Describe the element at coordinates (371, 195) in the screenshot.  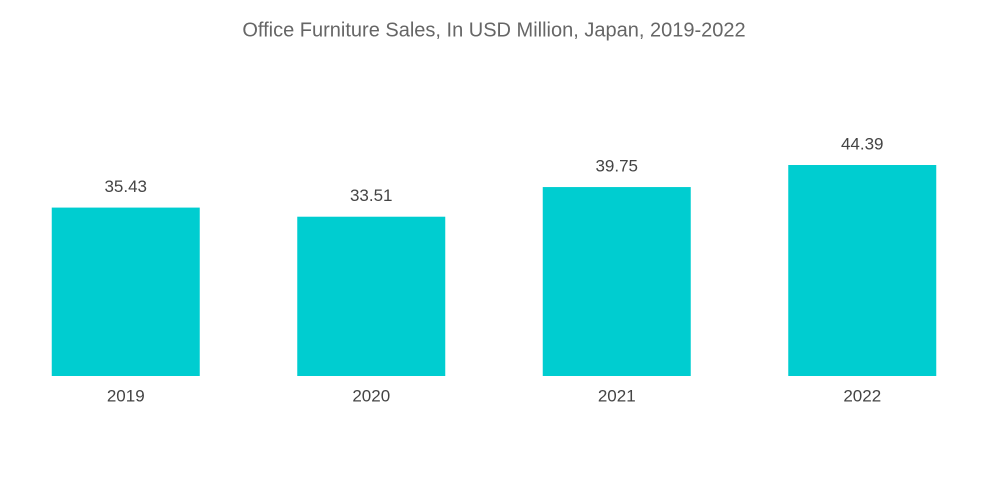
I see `data-label: 33.51` at that location.